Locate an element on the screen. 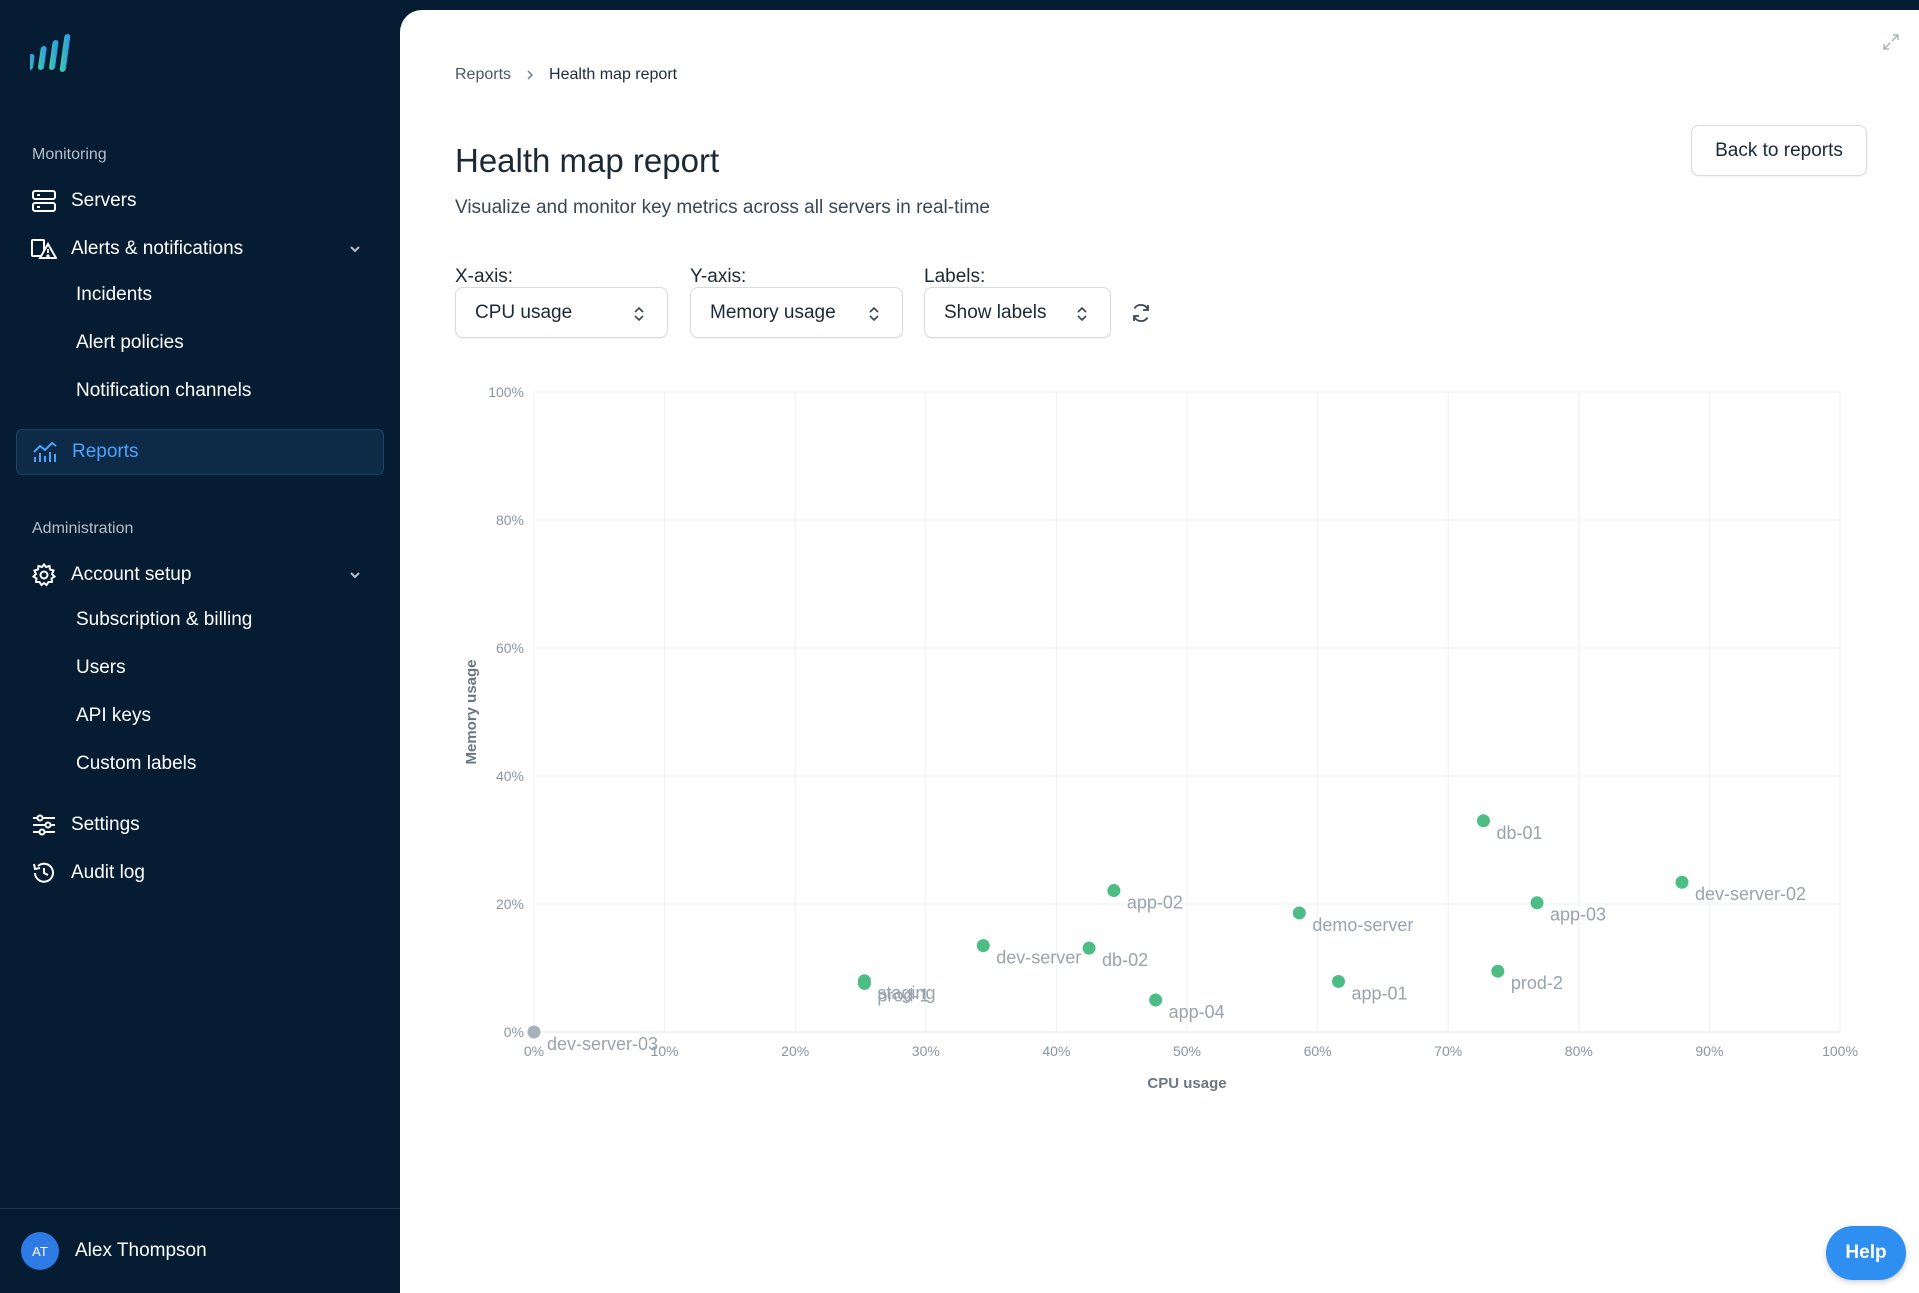 The width and height of the screenshot is (1919, 1293). breadcrumb: Reports Health map report is located at coordinates (566, 75).